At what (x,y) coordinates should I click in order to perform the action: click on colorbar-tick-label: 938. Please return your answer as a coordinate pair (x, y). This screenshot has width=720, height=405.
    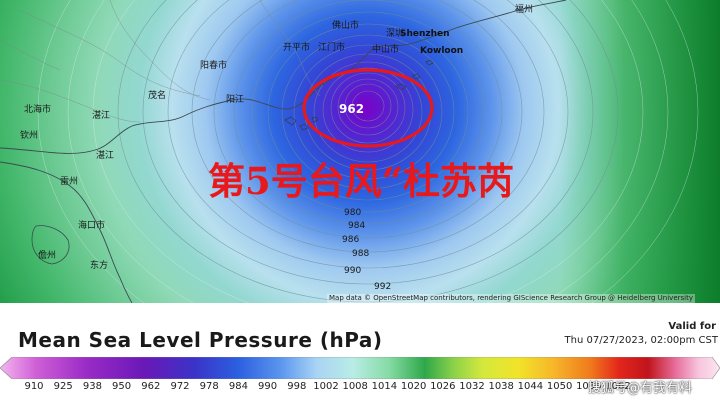
    Looking at the image, I should click on (92, 386).